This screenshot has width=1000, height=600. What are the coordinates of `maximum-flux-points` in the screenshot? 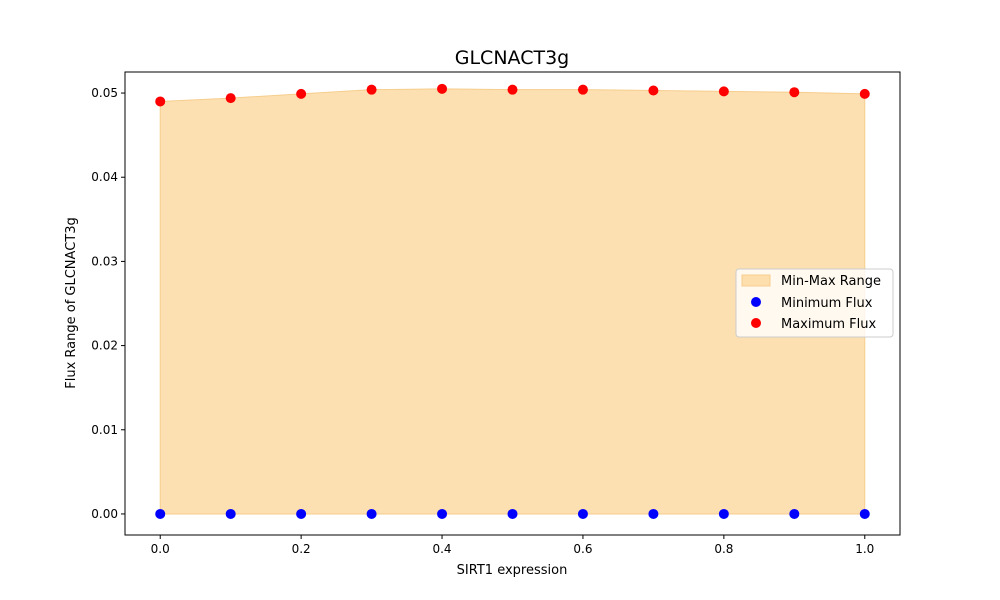 It's located at (512, 95).